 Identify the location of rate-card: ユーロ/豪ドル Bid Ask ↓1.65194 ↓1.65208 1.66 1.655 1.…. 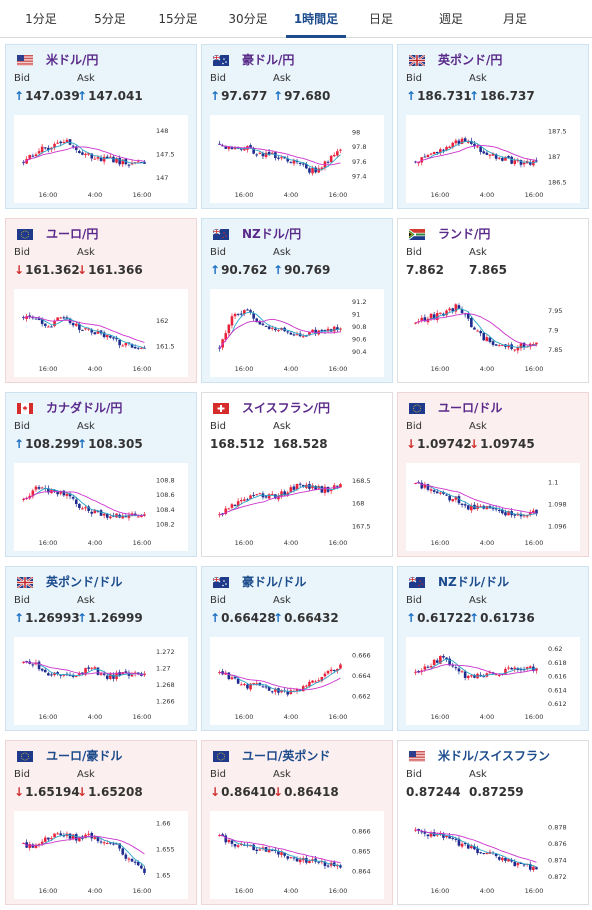
(101, 822).